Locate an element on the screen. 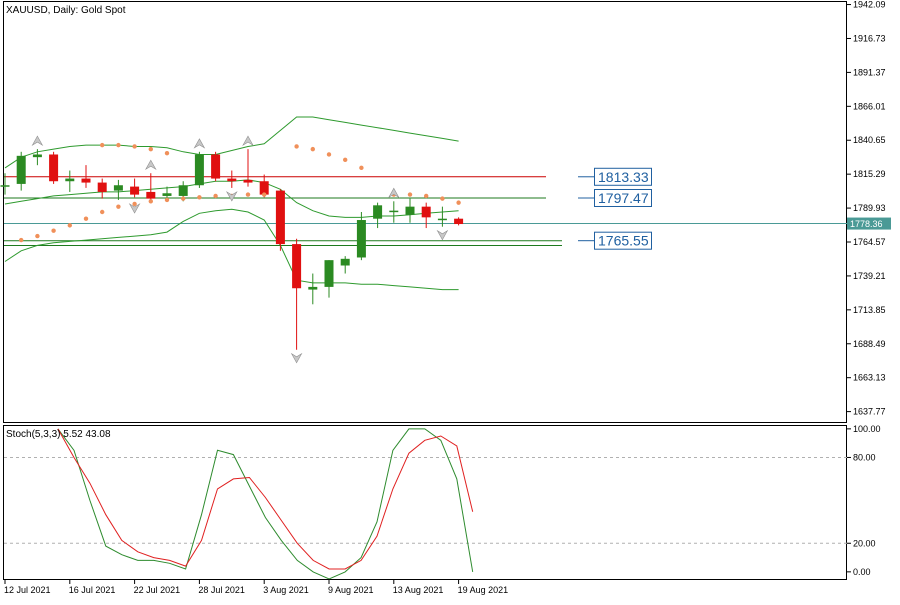 The width and height of the screenshot is (900, 605). level-label: 1813.33 is located at coordinates (623, 177).